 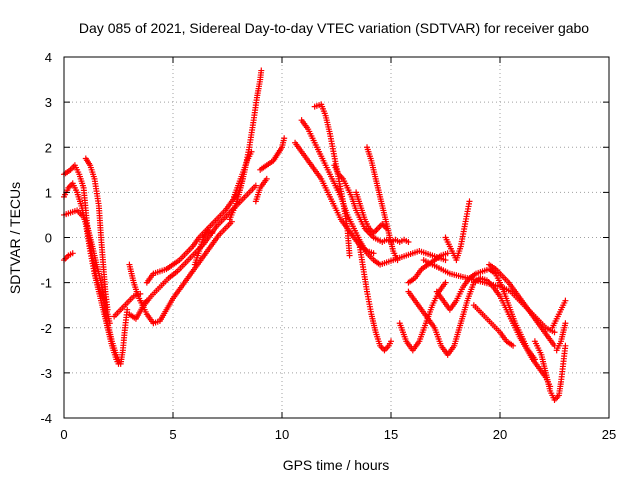 I want to click on y-tick-label: 0, so click(x=48, y=238).